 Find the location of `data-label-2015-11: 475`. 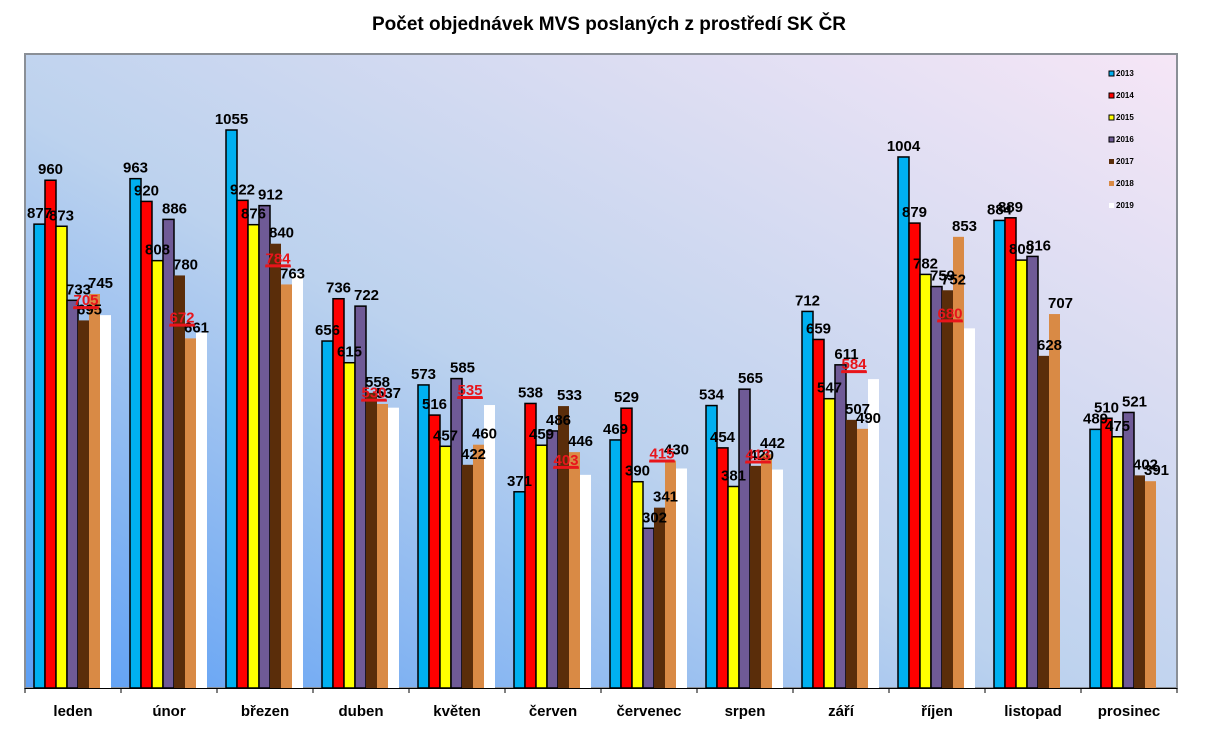

data-label-2015-11: 475 is located at coordinates (1117, 426).